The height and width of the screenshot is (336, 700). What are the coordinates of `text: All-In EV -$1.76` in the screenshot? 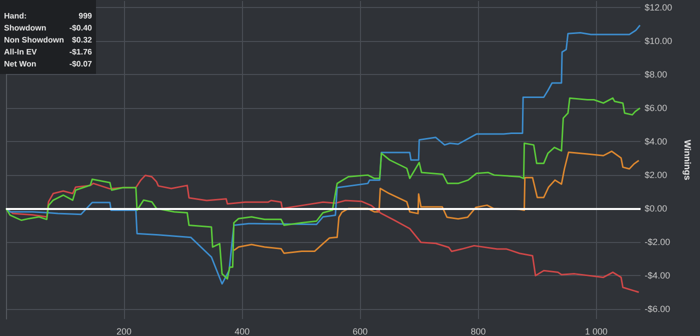 It's located at (48, 52).